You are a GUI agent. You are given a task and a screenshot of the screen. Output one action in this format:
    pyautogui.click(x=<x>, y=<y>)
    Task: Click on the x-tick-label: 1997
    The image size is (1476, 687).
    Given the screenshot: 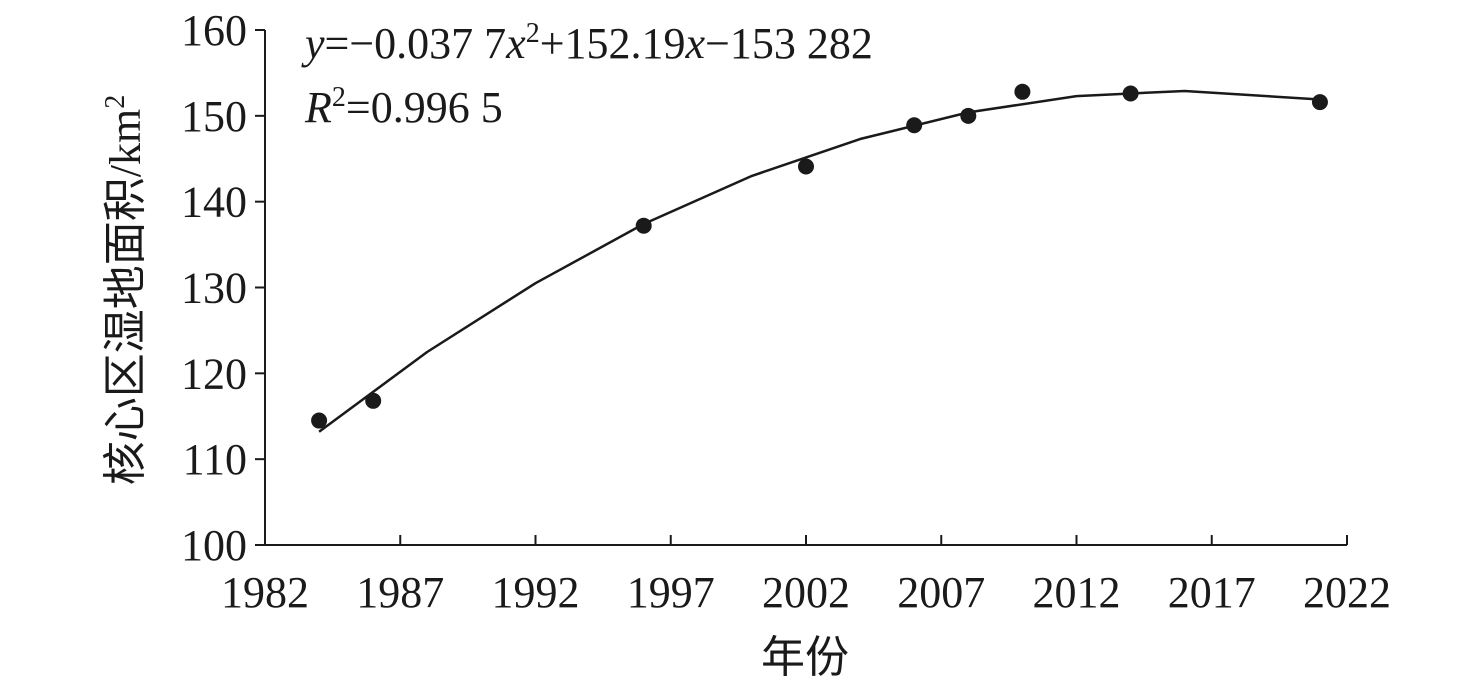 What is the action you would take?
    pyautogui.click(x=671, y=592)
    